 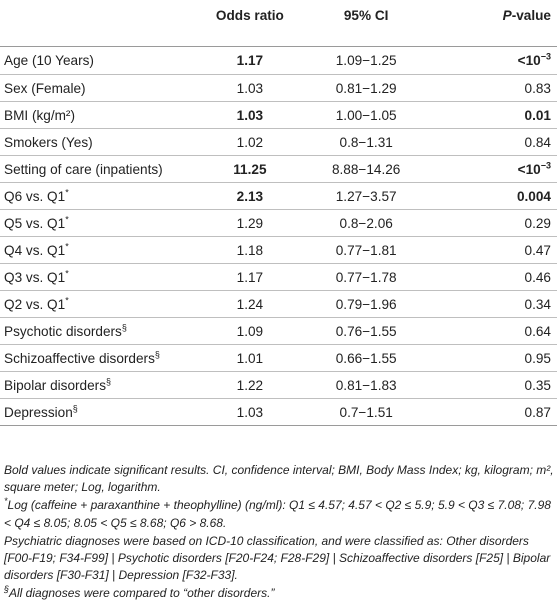 I want to click on cell-odds-ratio: 1.24, so click(x=249, y=304).